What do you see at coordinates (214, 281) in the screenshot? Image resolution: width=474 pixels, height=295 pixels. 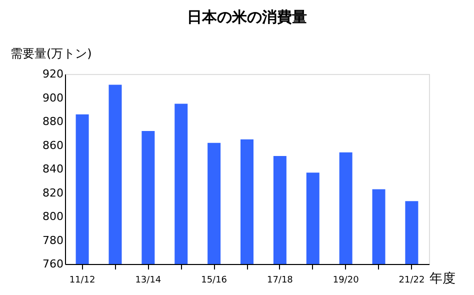 I see `x-tick-label: 15/16` at bounding box center [214, 281].